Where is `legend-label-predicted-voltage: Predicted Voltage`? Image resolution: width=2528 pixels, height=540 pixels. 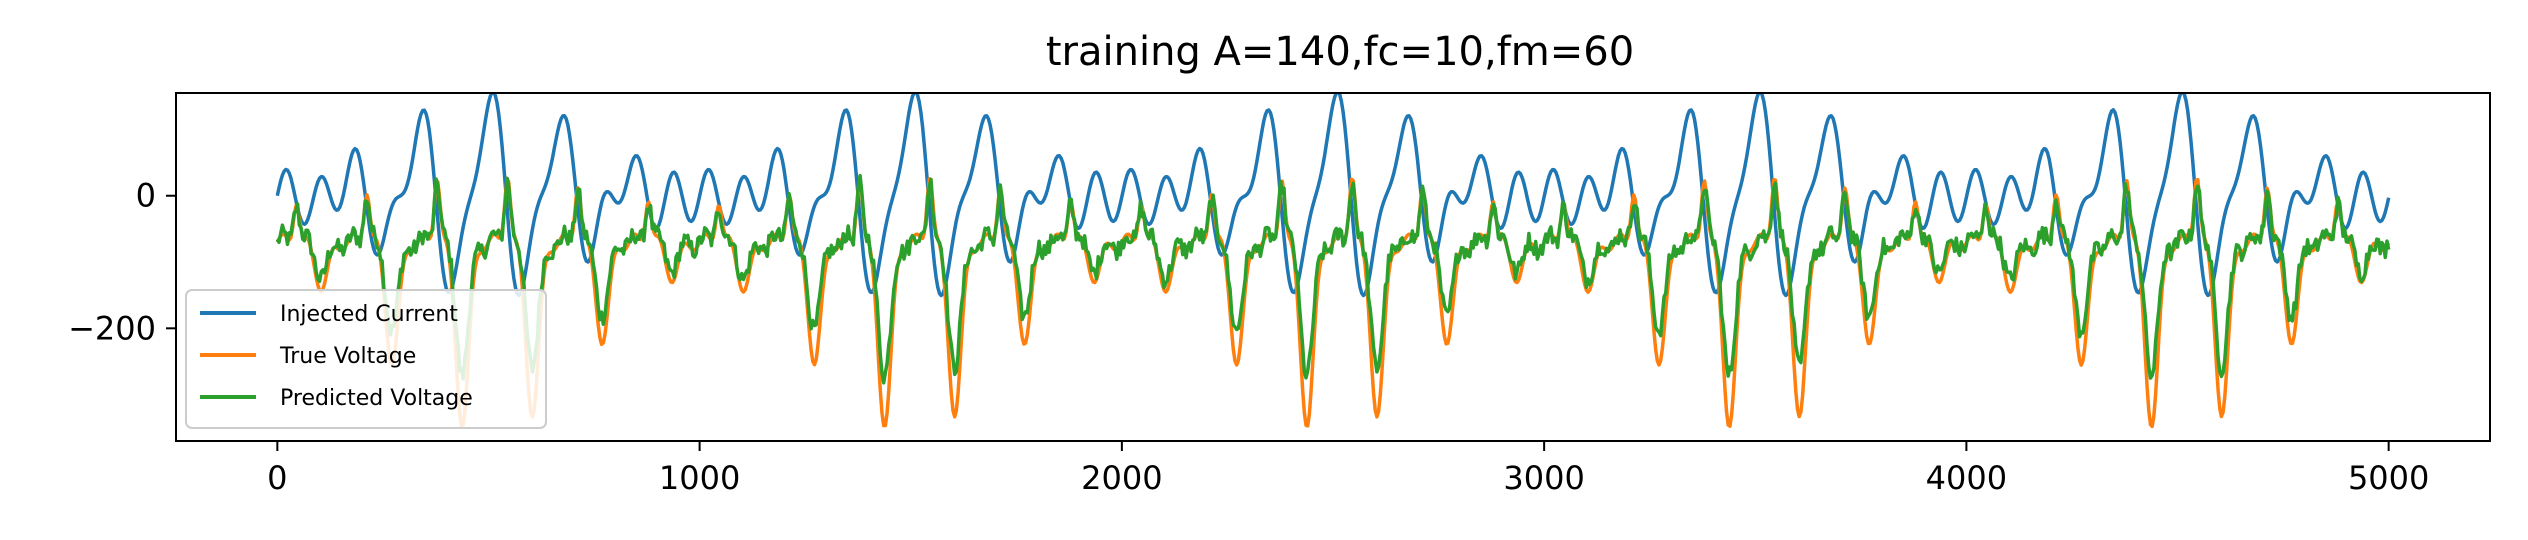
legend-label-predicted-voltage: Predicted Voltage is located at coordinates (376, 398).